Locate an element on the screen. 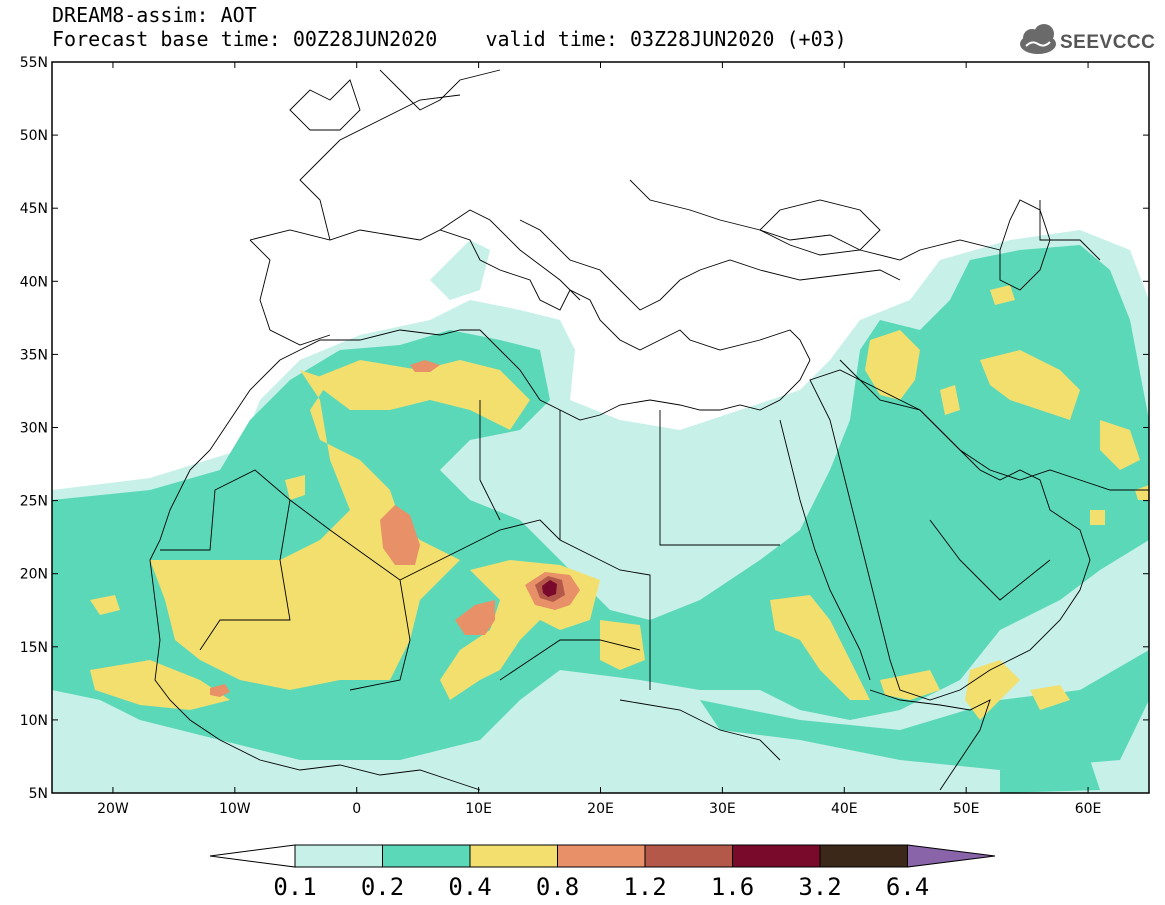  lat-tick-label: 35N is located at coordinates (34, 355).